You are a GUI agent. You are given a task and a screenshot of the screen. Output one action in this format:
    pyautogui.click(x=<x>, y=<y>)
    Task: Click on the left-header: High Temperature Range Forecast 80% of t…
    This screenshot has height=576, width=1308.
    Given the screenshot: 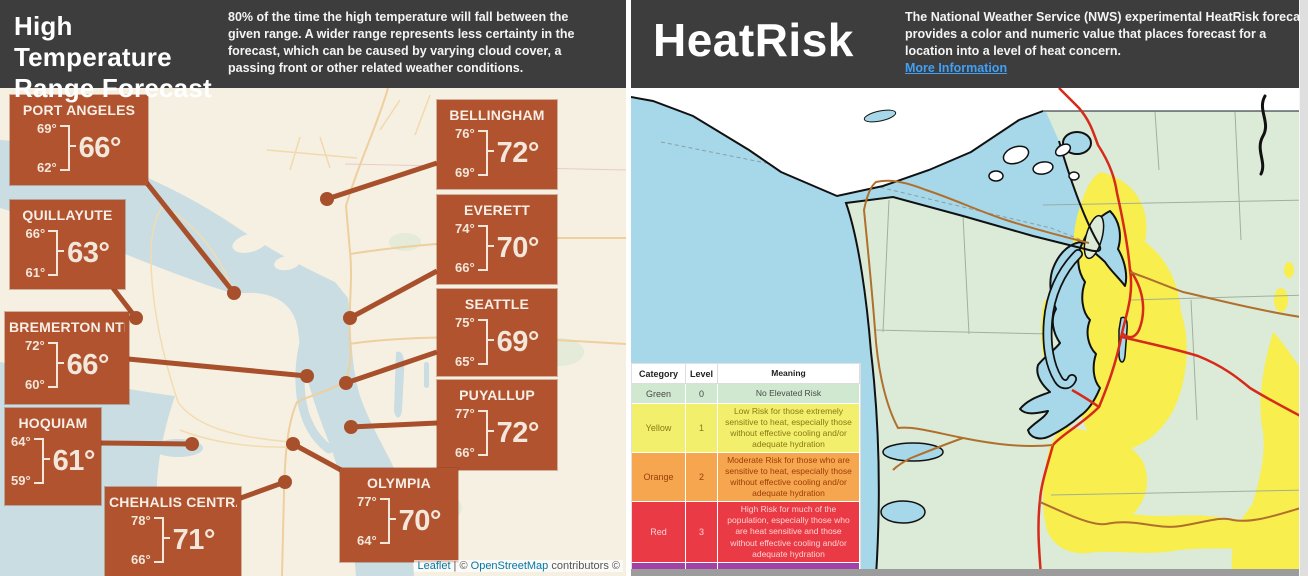 What is the action you would take?
    pyautogui.click(x=313, y=51)
    